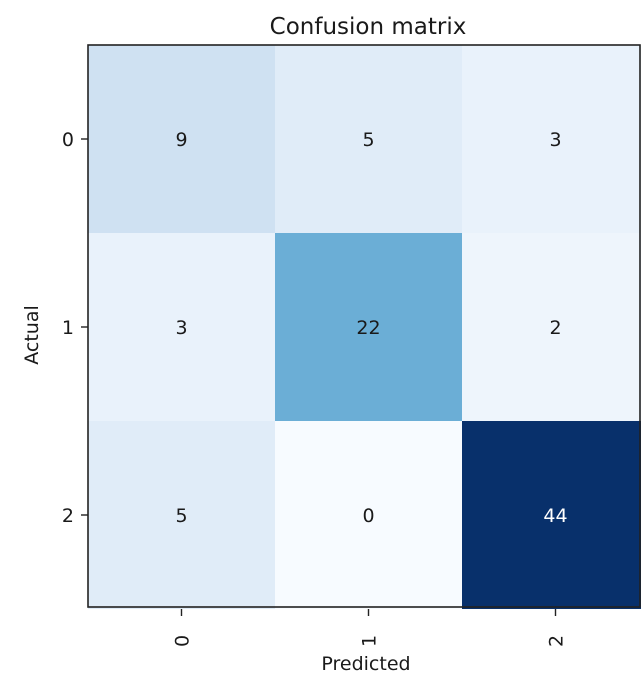  I want to click on x-tick-label-1: 1, so click(370, 641).